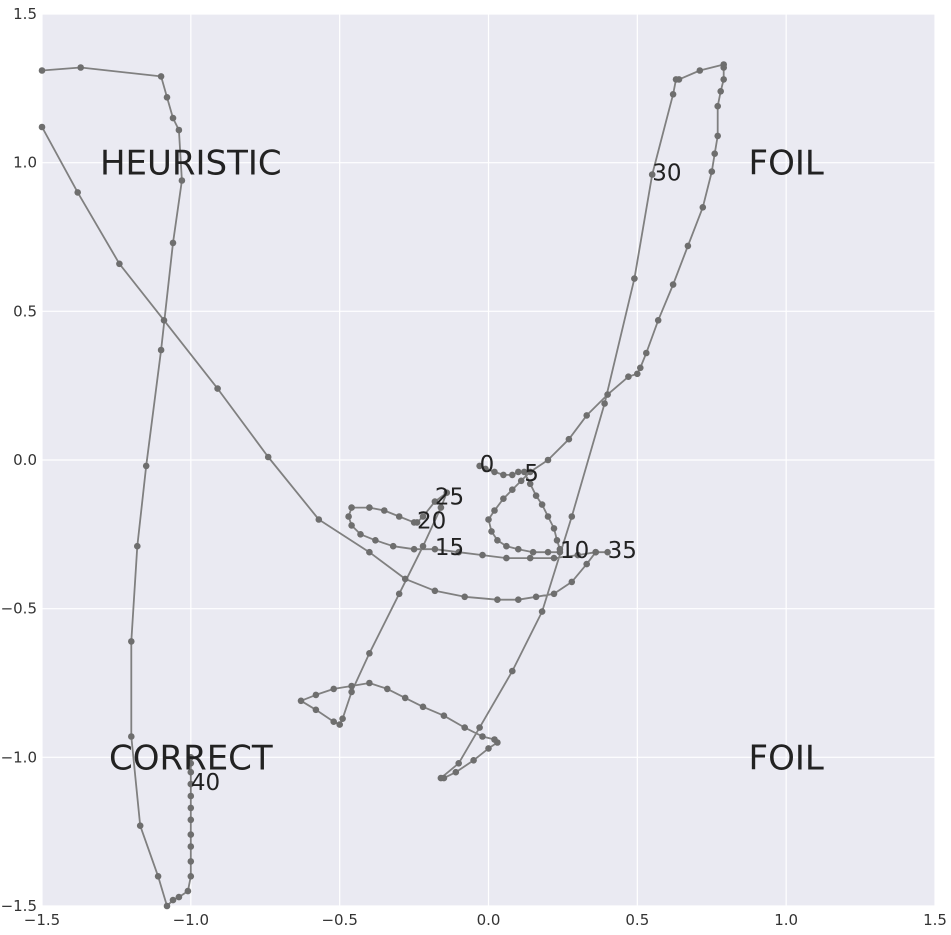  I want to click on step-label: 0, so click(487, 465).